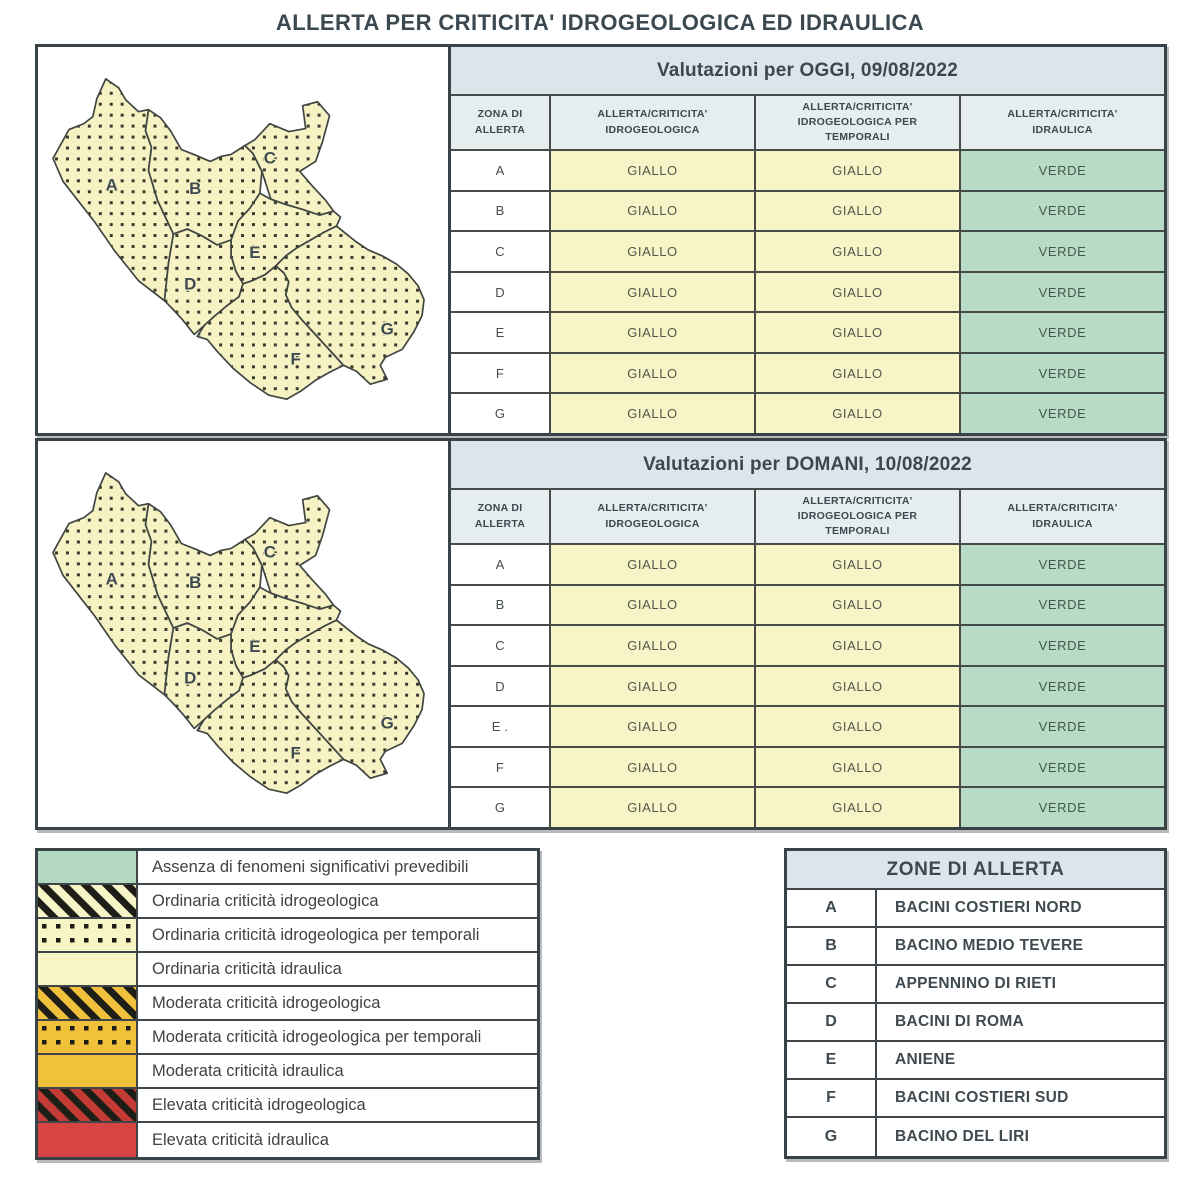  Describe the element at coordinates (832, 984) in the screenshot. I see `zone-letter: C` at that location.